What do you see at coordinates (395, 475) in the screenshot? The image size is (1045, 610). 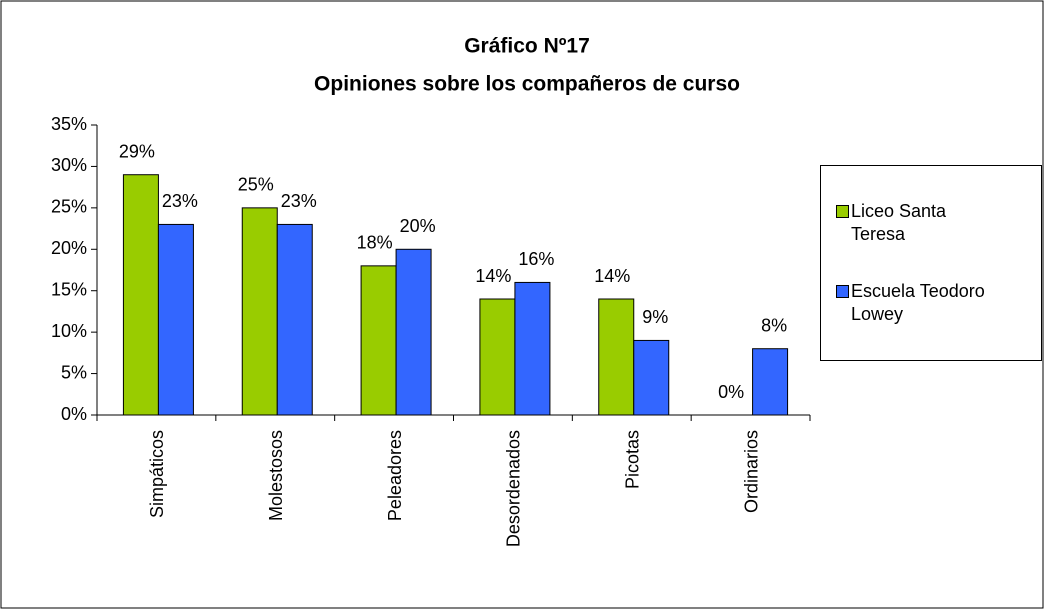 I see `x-tick-label: Peleadores` at bounding box center [395, 475].